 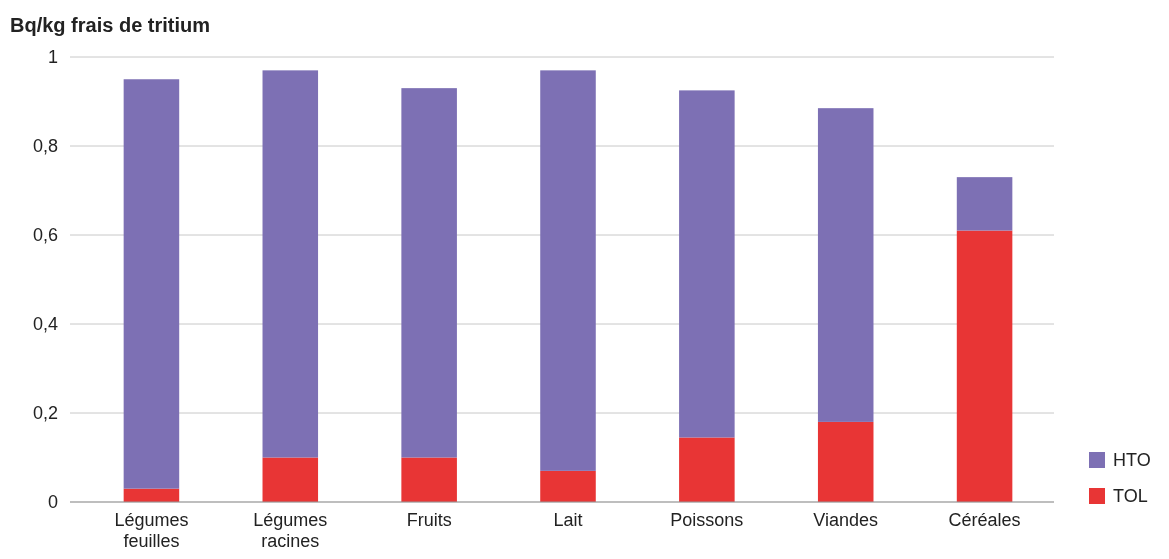 What do you see at coordinates (110, 25) in the screenshot?
I see `y-axis-title: Bq/kg frais de tritium` at bounding box center [110, 25].